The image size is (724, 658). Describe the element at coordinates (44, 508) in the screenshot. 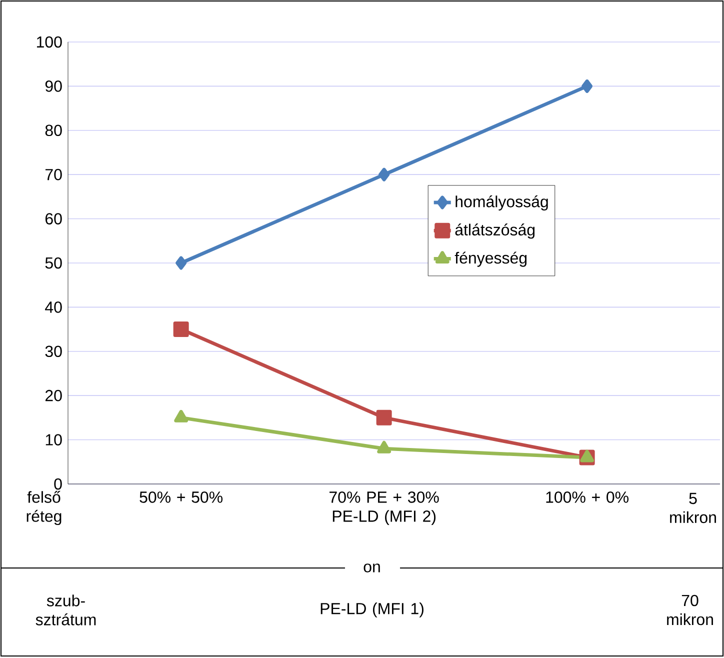

I see `text: felső réteg` at that location.